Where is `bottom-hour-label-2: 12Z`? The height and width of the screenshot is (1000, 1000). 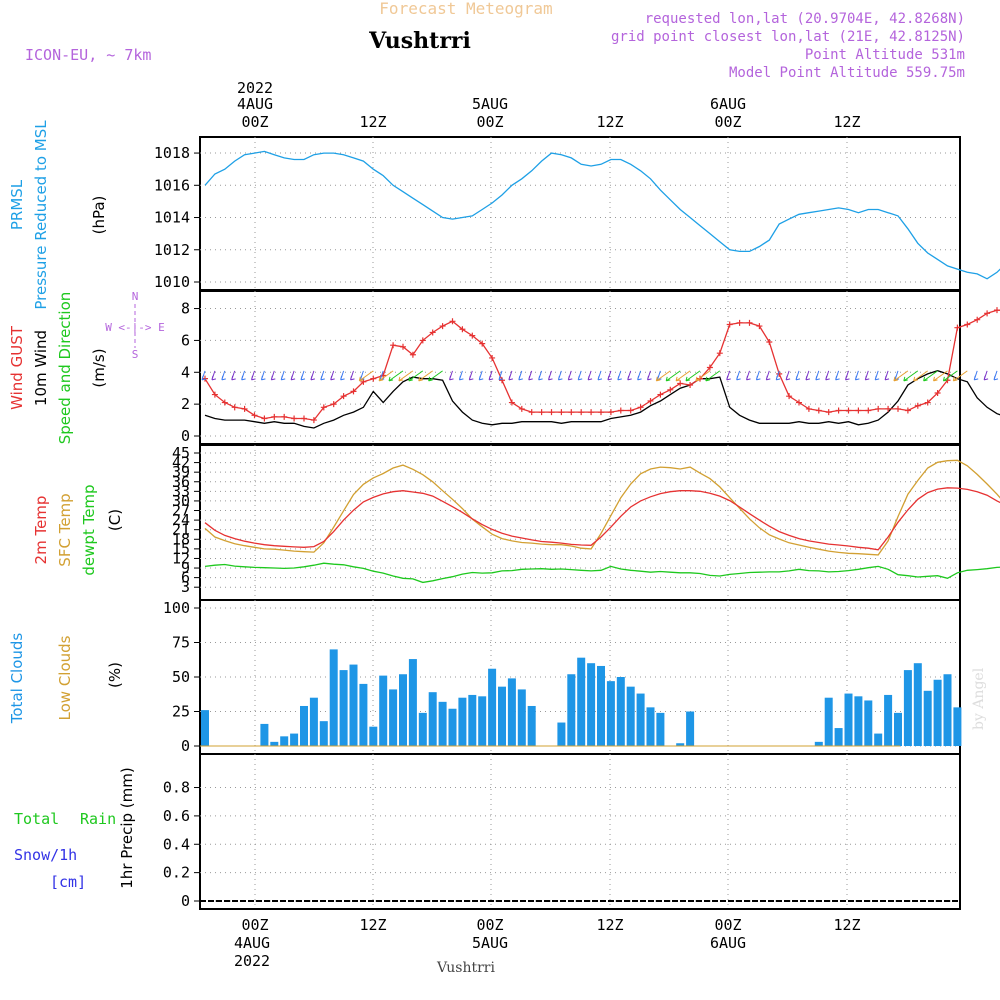 bottom-hour-label-2: 12Z is located at coordinates (372, 925).